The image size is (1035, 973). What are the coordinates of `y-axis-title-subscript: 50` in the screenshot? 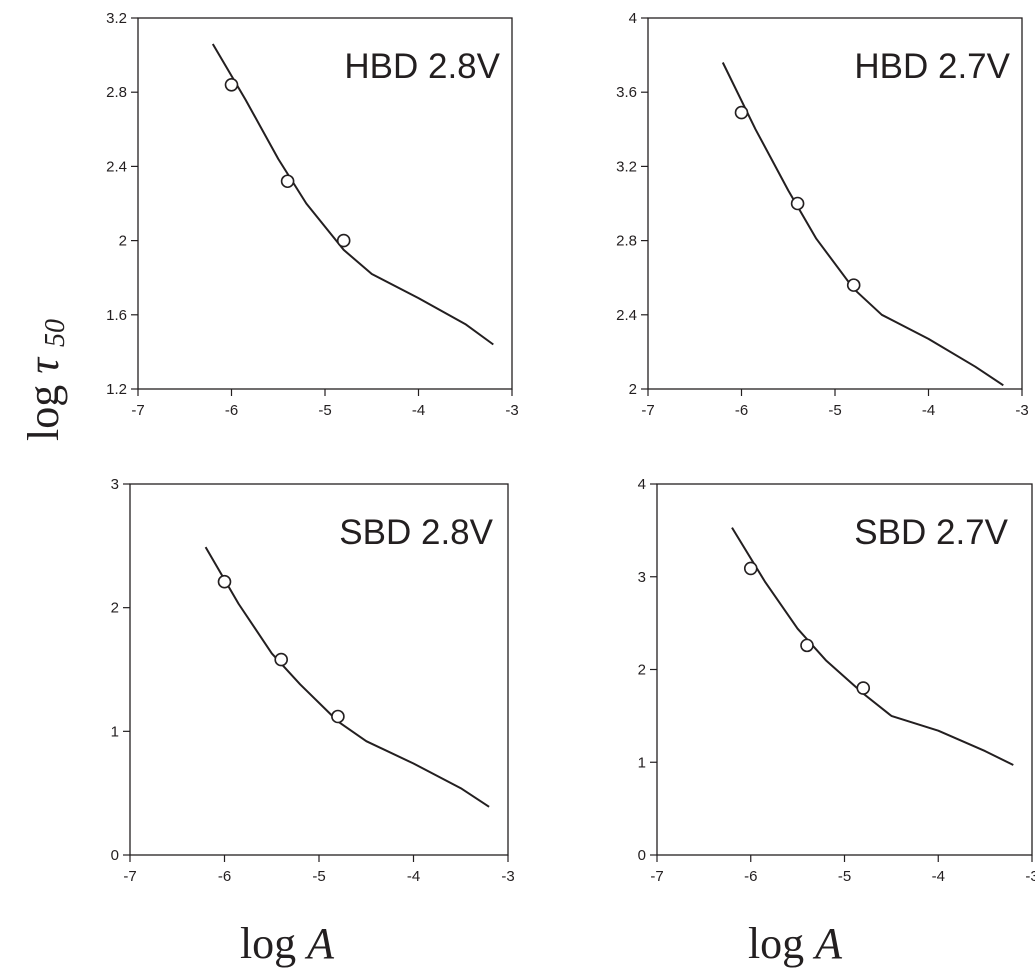 It's located at (55, 333).